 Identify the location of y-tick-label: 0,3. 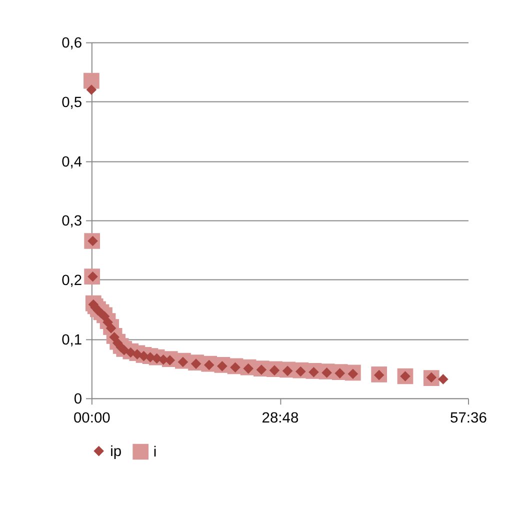
(72, 222).